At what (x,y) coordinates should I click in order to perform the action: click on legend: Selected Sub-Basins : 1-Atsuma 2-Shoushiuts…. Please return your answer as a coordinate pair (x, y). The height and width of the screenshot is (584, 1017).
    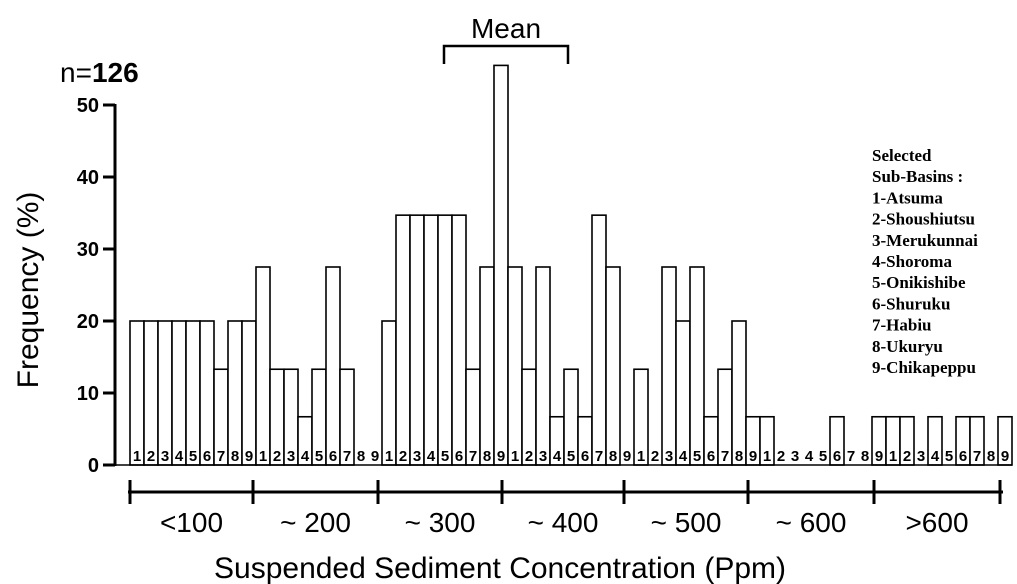
    Looking at the image, I should click on (925, 261).